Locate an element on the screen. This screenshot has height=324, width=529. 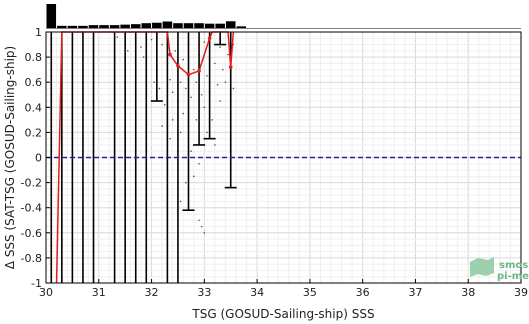
y-tick-label: 0.8 is located at coordinates (34, 57).